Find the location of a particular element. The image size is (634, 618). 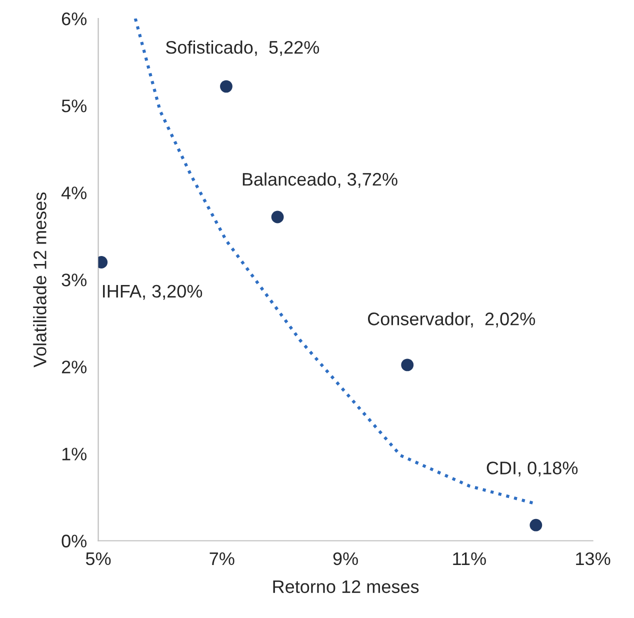

x-tick-label: 11% is located at coordinates (469, 559).